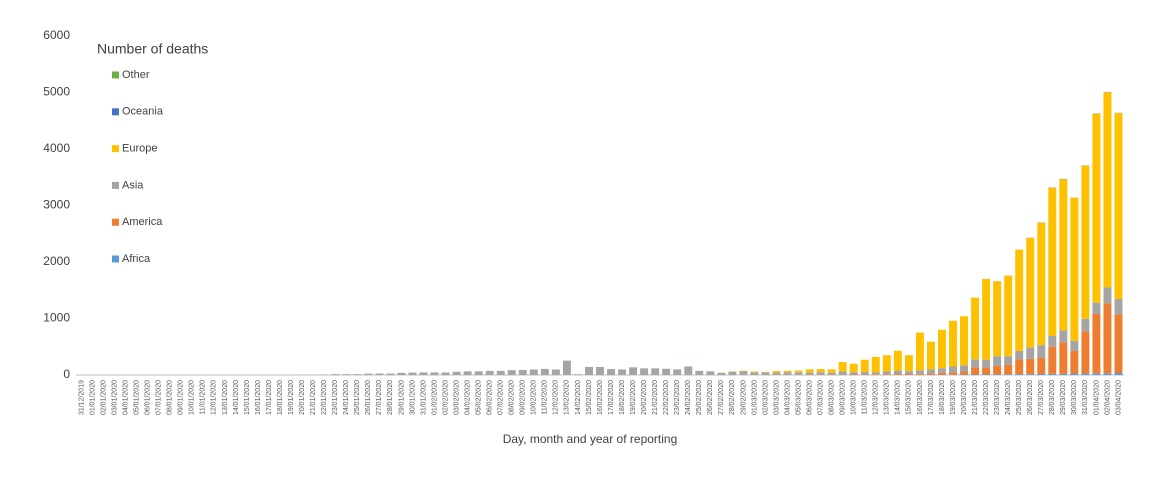 The width and height of the screenshot is (1160, 482). What do you see at coordinates (865, 397) in the screenshot?
I see `x-tick-label: 11/03/2020` at bounding box center [865, 397].